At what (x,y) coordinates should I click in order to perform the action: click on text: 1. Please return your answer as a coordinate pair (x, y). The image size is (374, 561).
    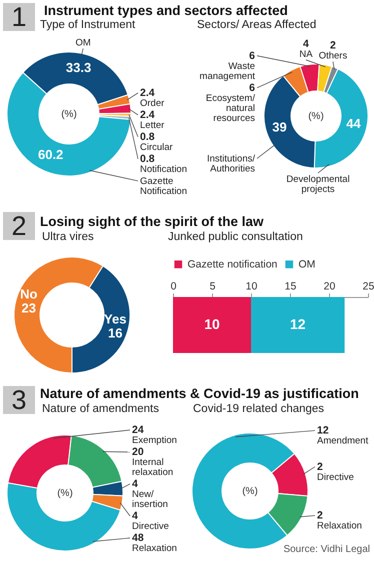
    Looking at the image, I should click on (19, 17).